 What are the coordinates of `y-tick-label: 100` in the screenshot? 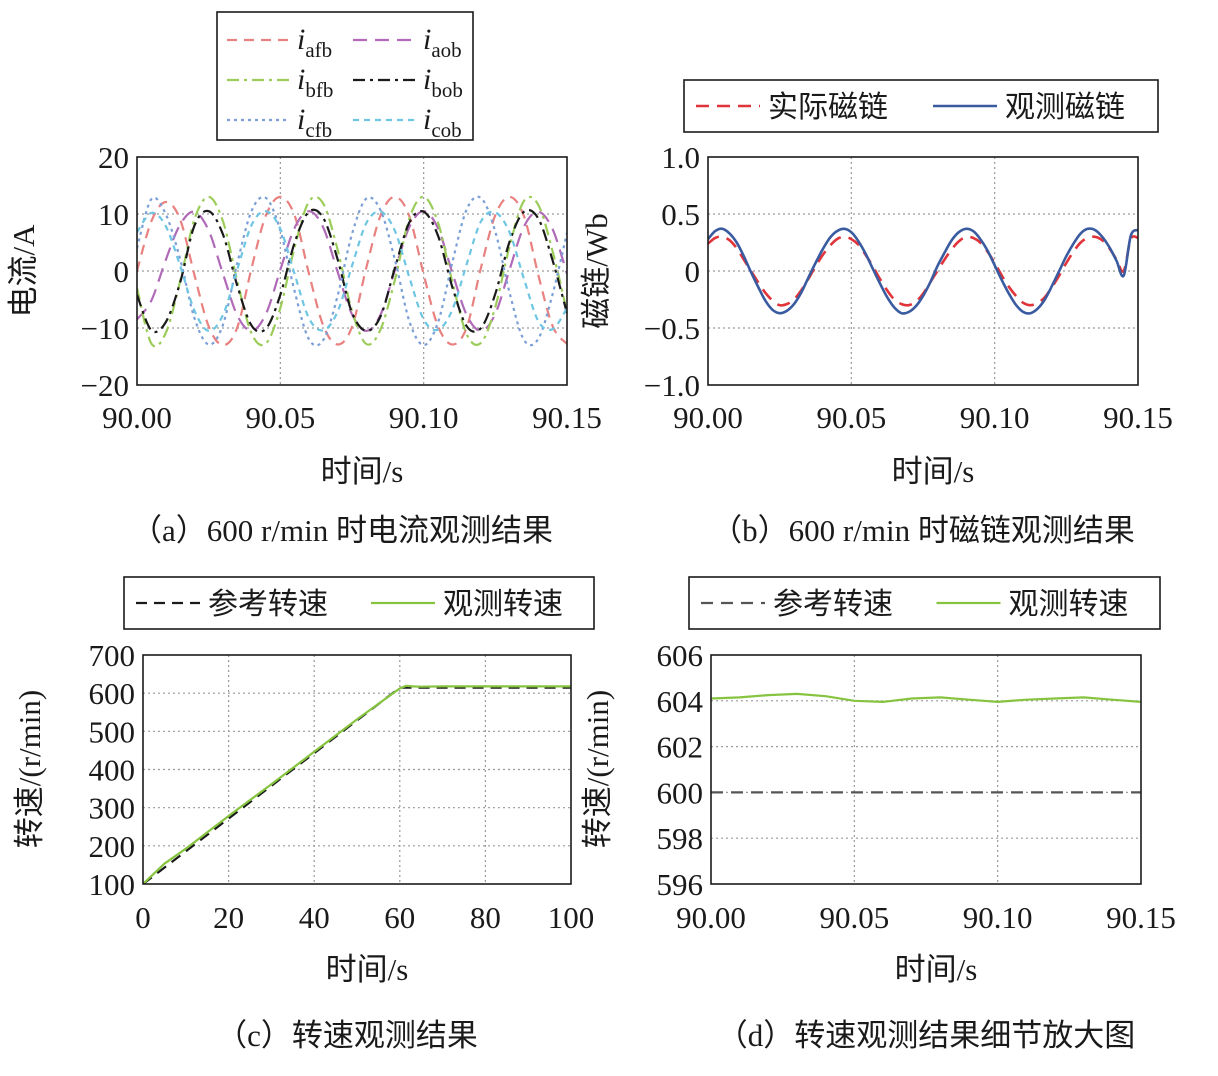 It's located at (112, 884).